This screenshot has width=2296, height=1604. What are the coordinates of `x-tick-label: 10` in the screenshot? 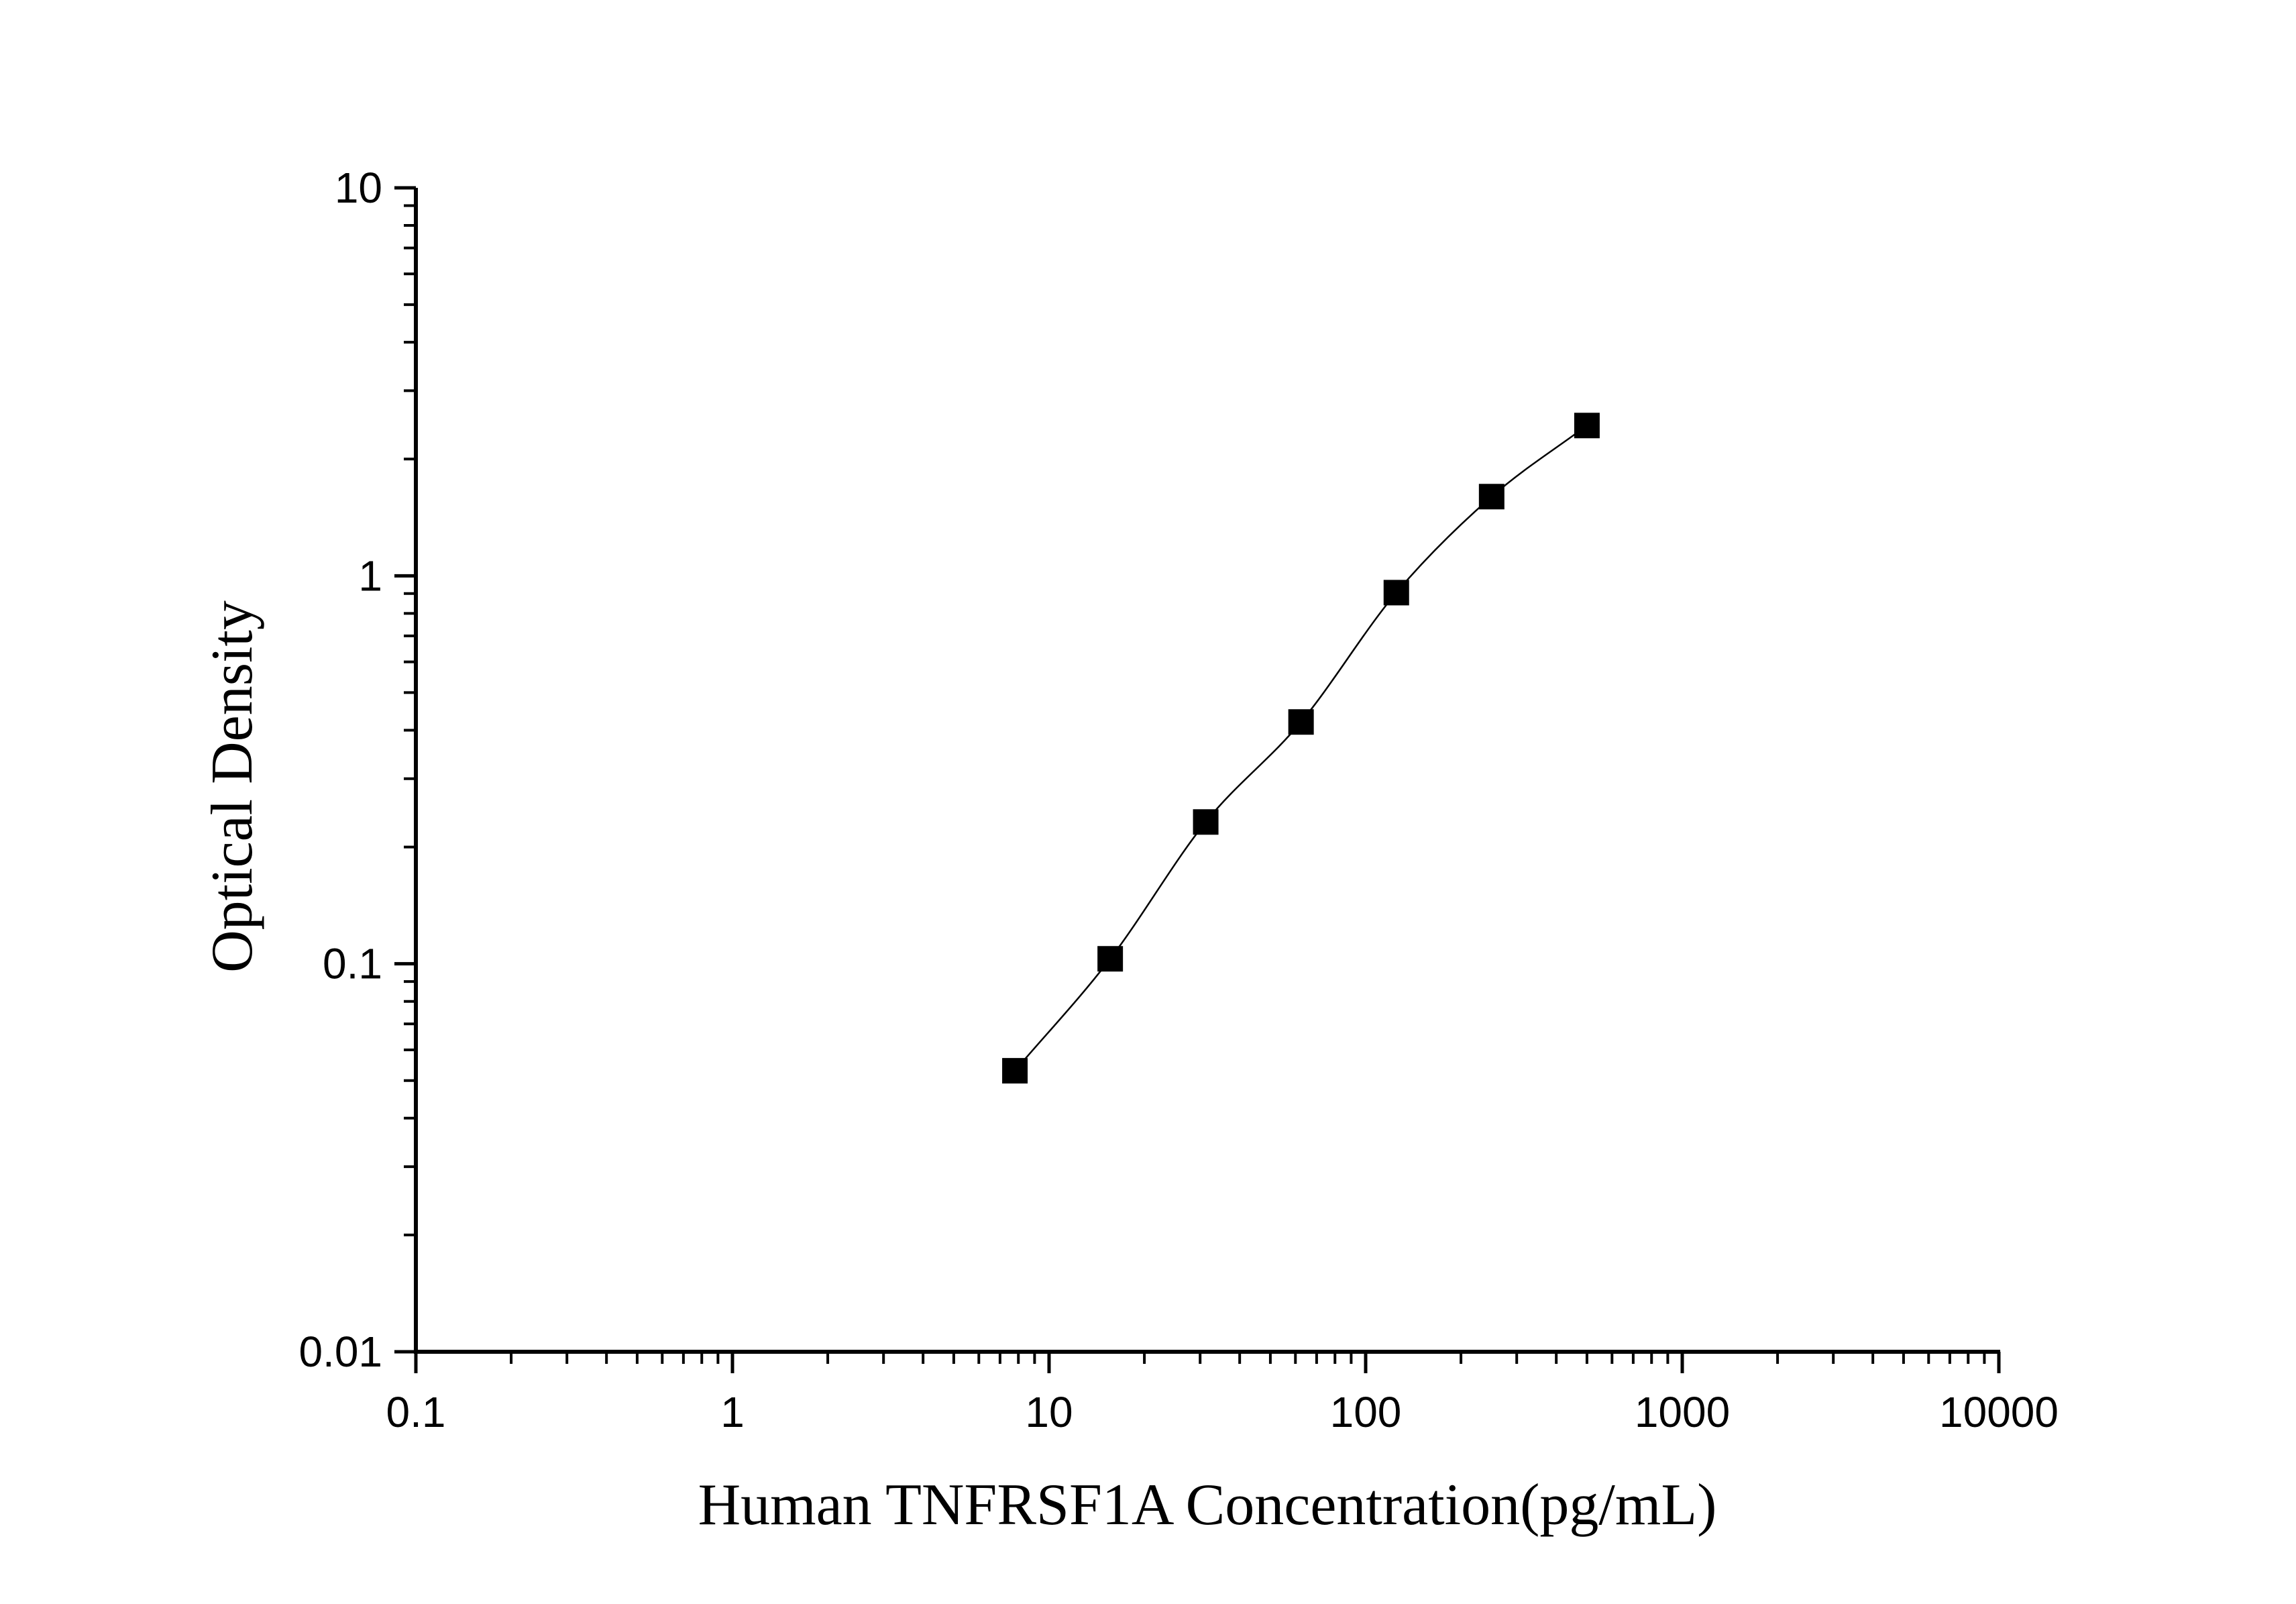 It's located at (1049, 1412).